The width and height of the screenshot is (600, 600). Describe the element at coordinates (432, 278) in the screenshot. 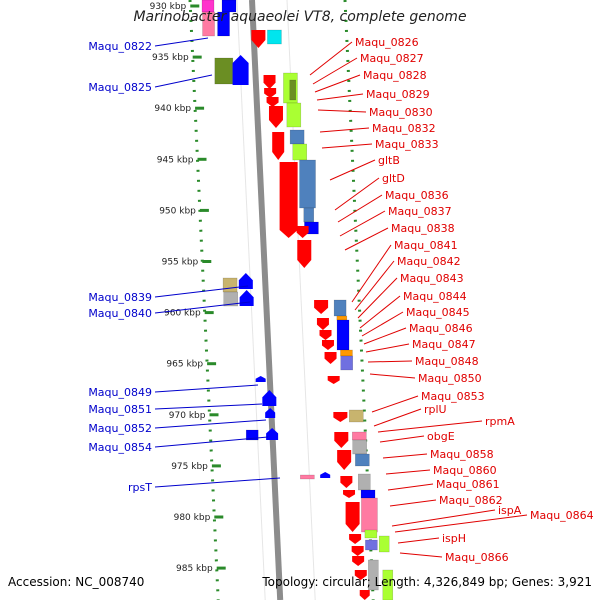

I see `right-gene-label: Maqu_0843` at that location.